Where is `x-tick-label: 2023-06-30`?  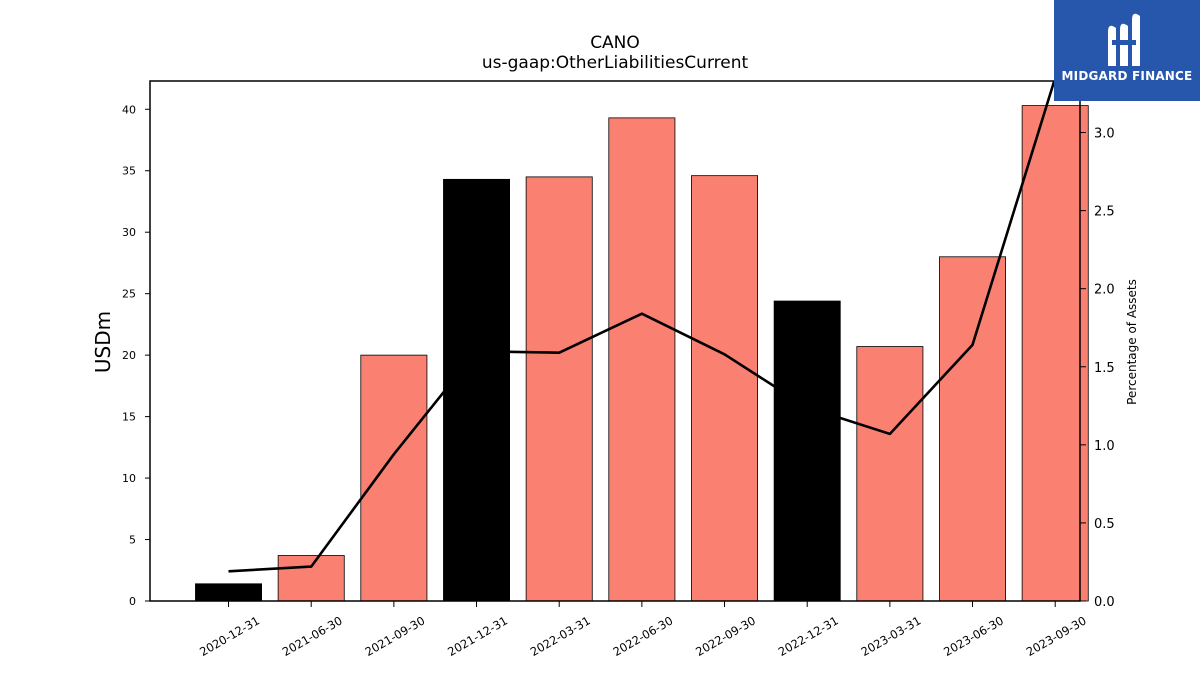
x-tick-label: 2023-06-30 is located at coordinates (973, 636).